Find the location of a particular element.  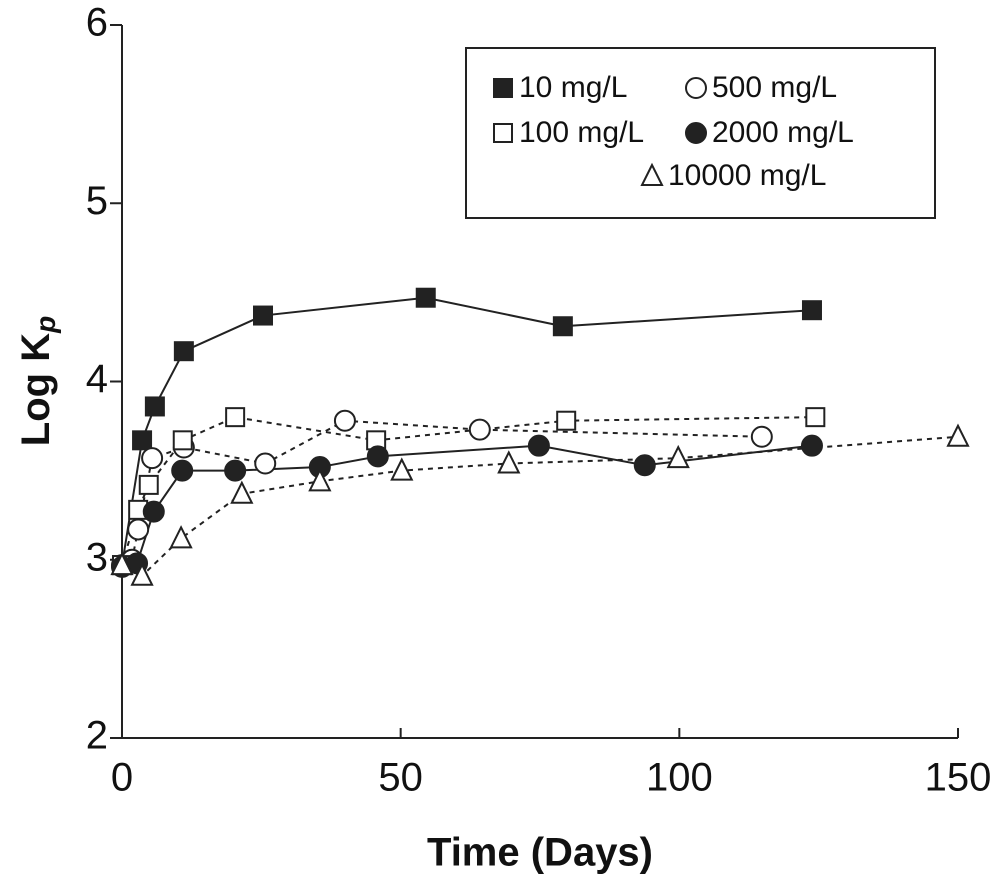

y-tick-label: 2 is located at coordinates (97, 736).